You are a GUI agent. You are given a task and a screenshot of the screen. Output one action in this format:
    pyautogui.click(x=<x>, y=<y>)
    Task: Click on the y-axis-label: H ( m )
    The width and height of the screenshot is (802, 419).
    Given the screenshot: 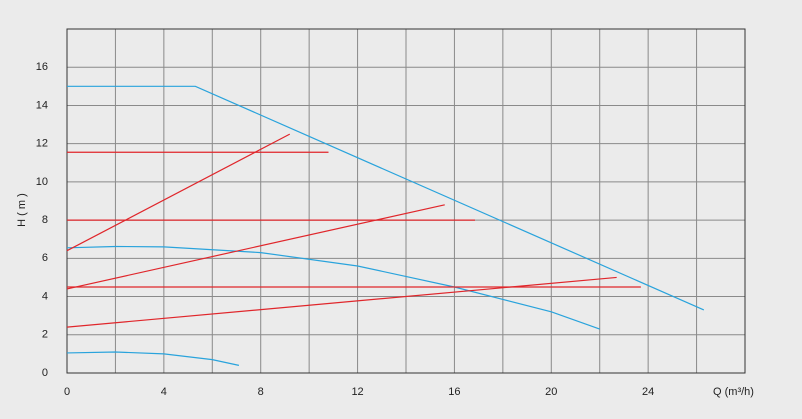 What is the action you would take?
    pyautogui.click(x=22, y=210)
    